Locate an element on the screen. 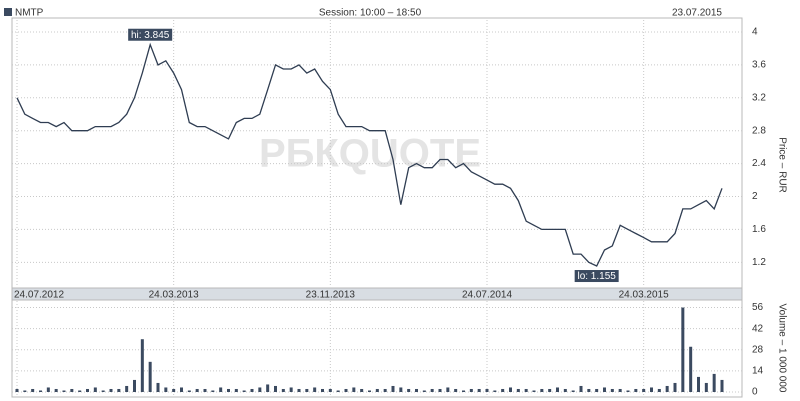 The image size is (800, 401). y-tick-label: 1.6 is located at coordinates (759, 229).